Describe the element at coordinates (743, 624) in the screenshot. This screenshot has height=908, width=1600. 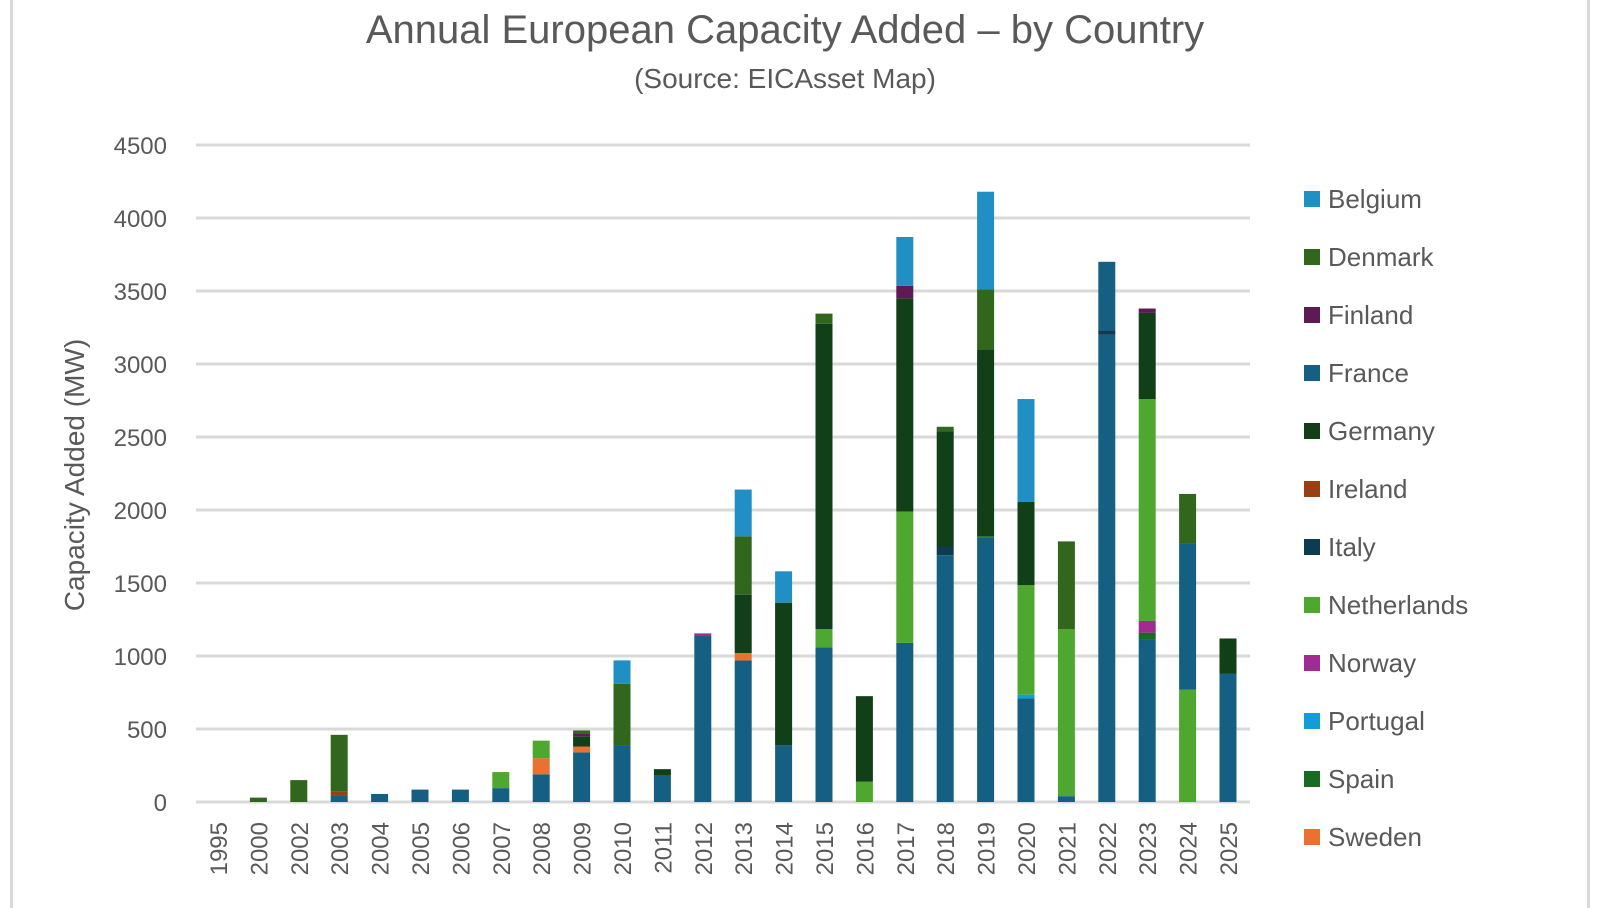
I see `bar-segment-germany-2013` at that location.